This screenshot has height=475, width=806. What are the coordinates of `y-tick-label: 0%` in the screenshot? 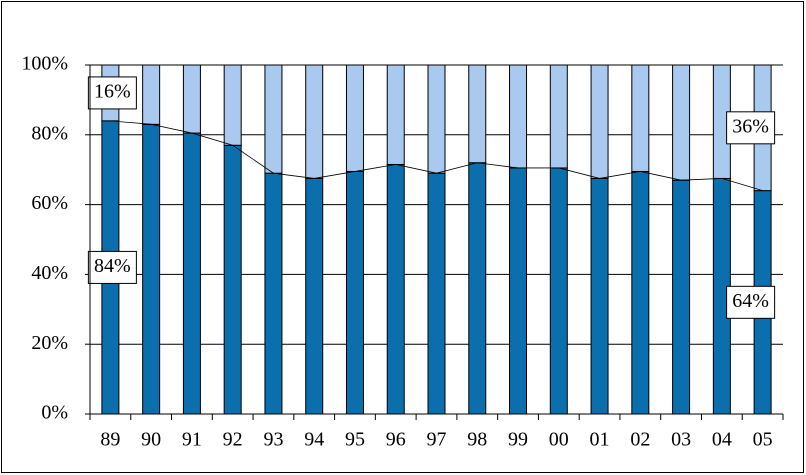 It's located at (54, 413).